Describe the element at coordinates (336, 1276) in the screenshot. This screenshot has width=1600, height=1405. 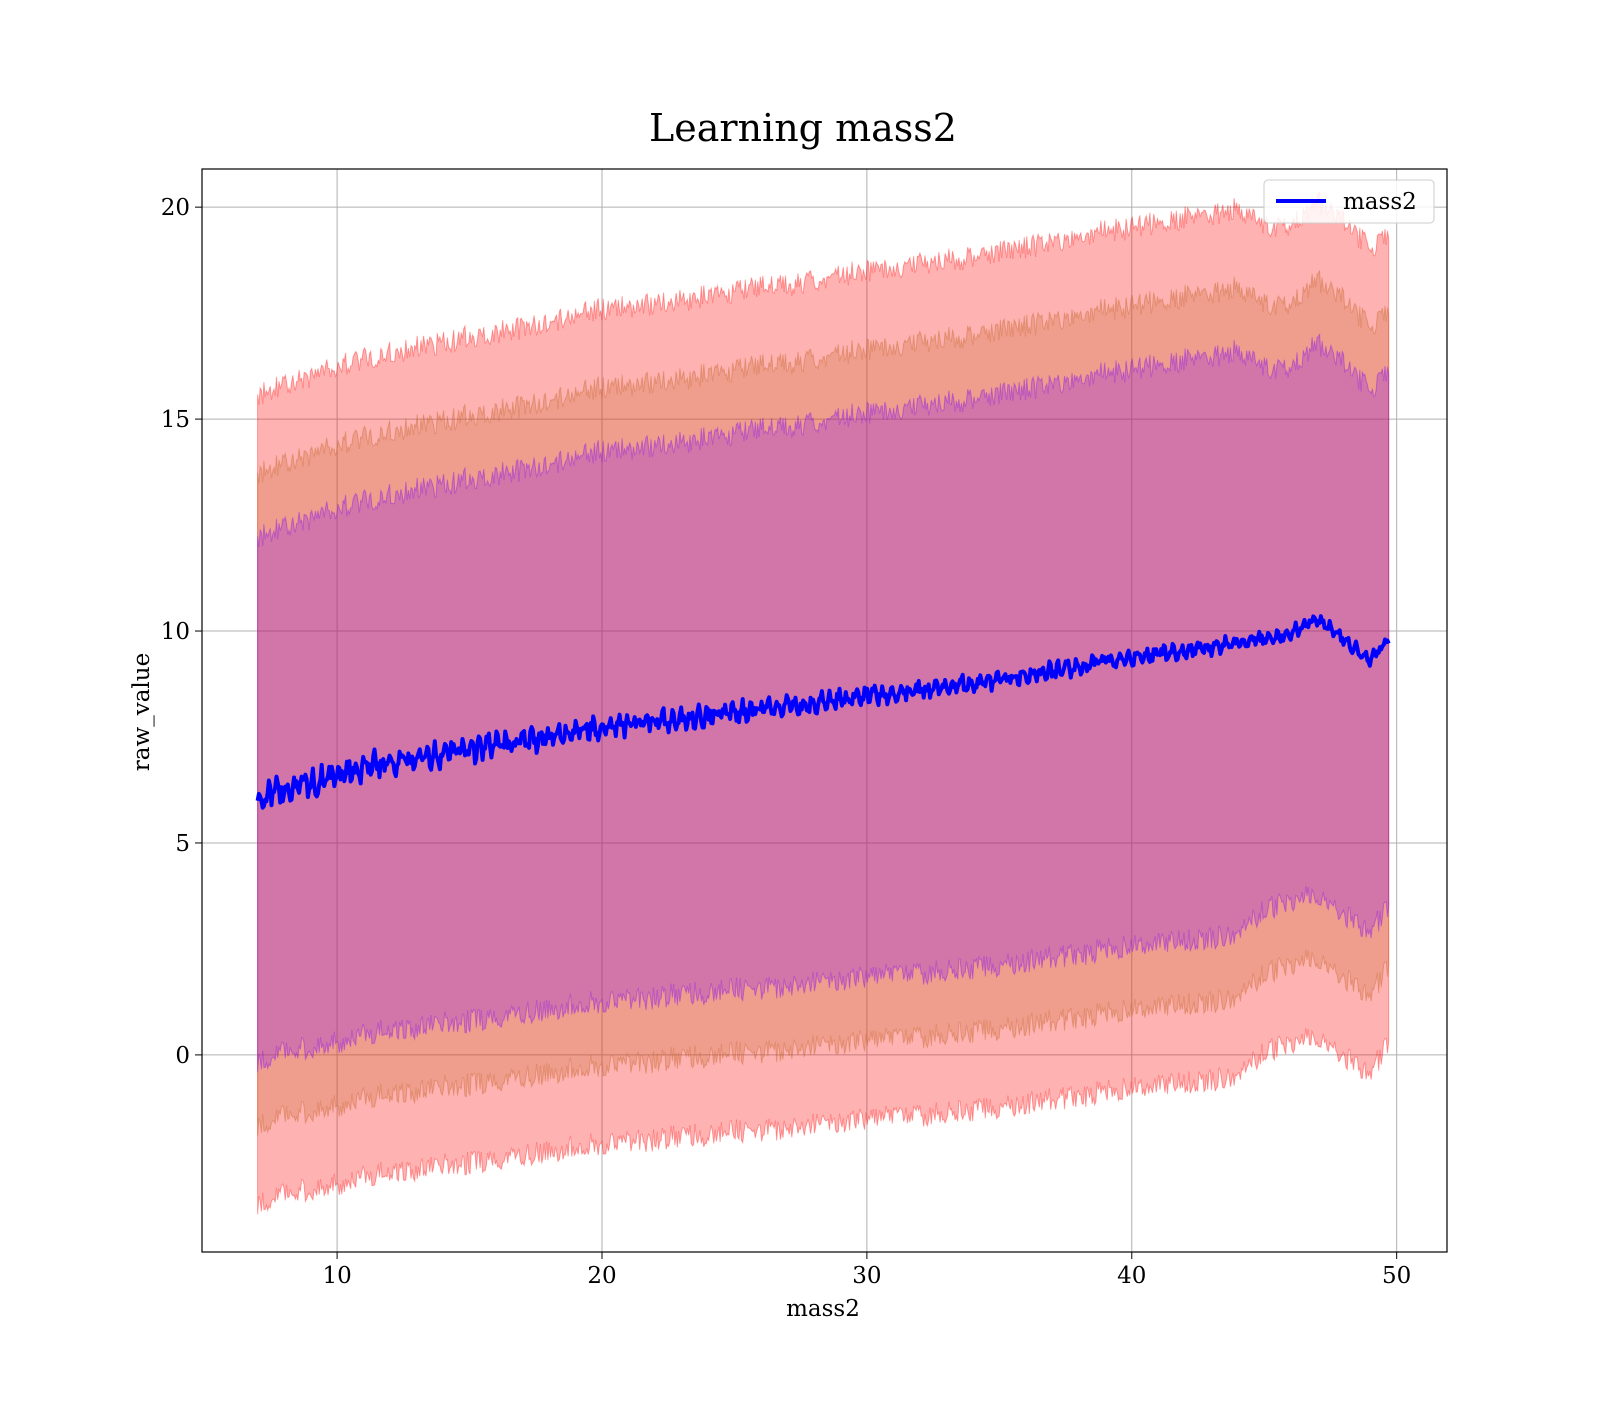
I see `x-tick-label: 10` at that location.